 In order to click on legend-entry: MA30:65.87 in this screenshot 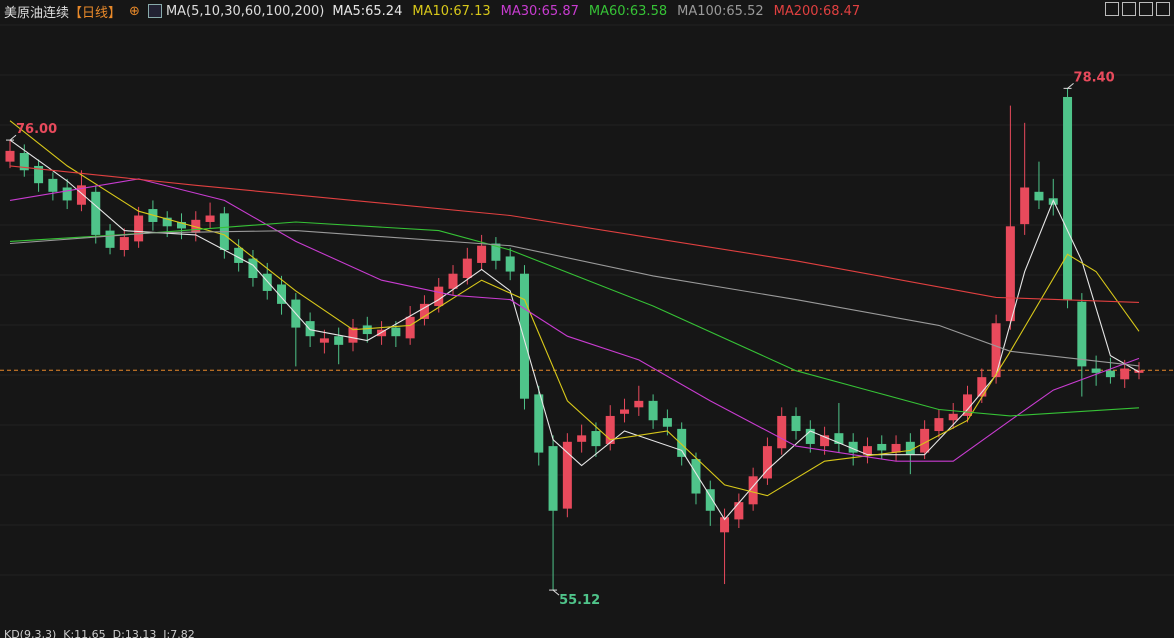, I will do `click(539, 11)`.